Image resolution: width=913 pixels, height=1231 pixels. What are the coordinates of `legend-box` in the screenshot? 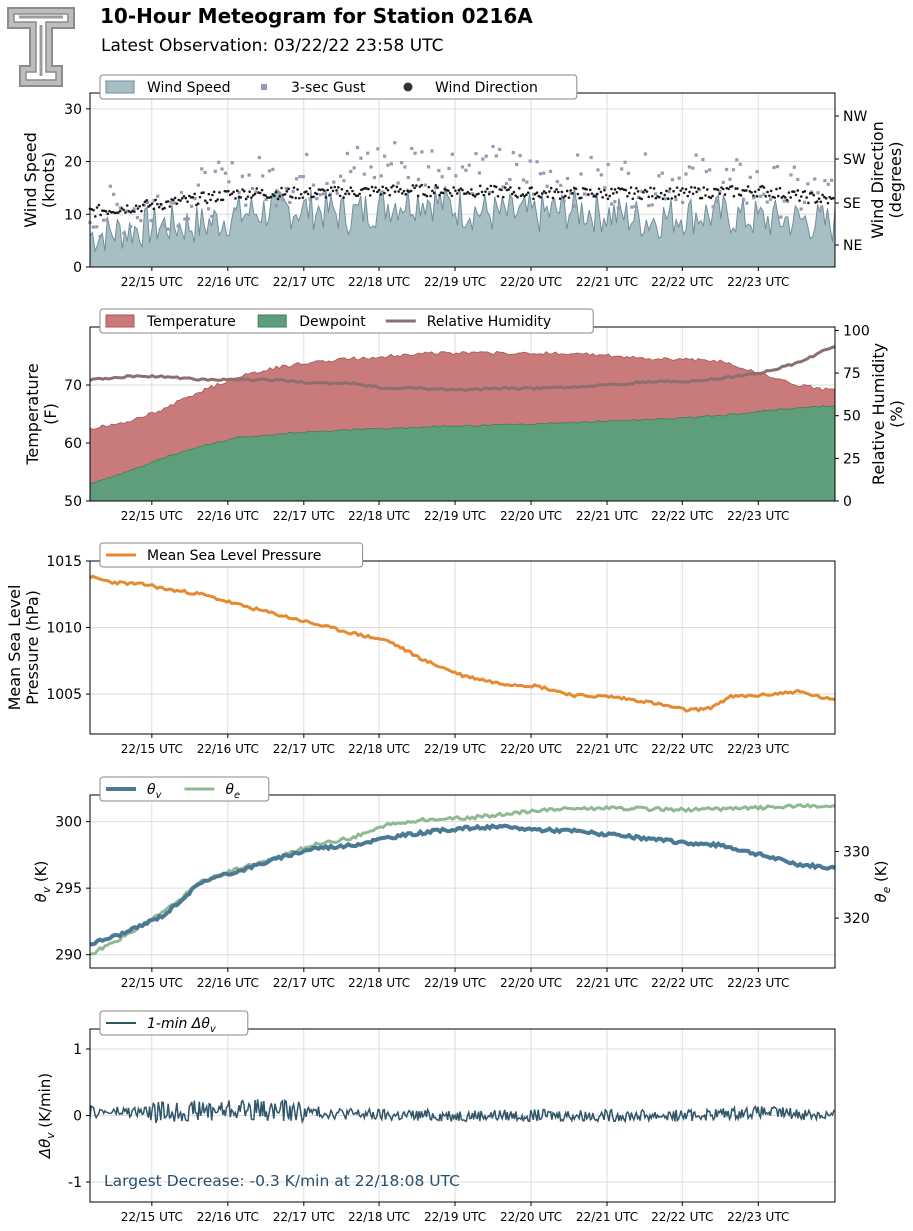 It's located at (338, 87).